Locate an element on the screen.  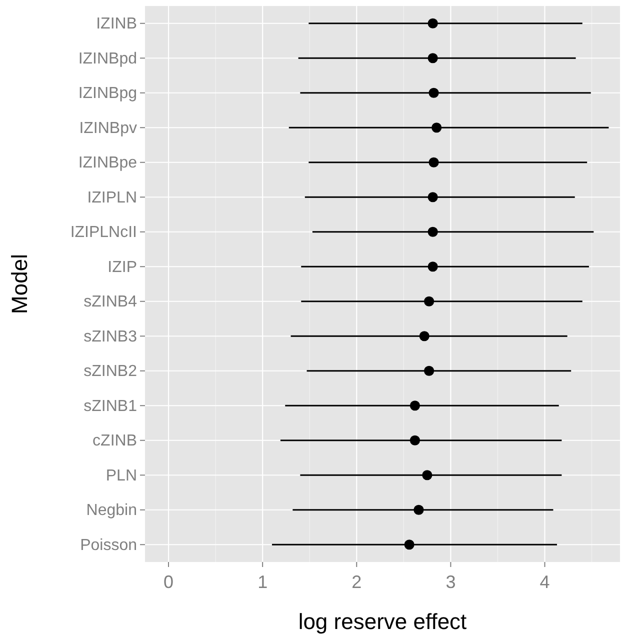
x-tick-label: 1 is located at coordinates (263, 582).